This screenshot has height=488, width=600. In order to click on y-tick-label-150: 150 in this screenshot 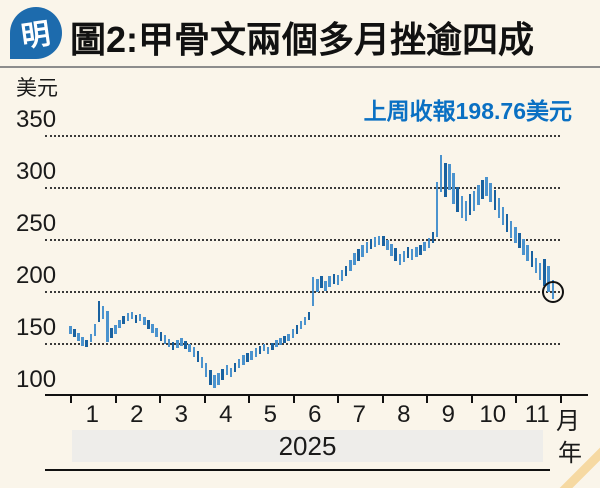, I will do `click(36, 327)`.